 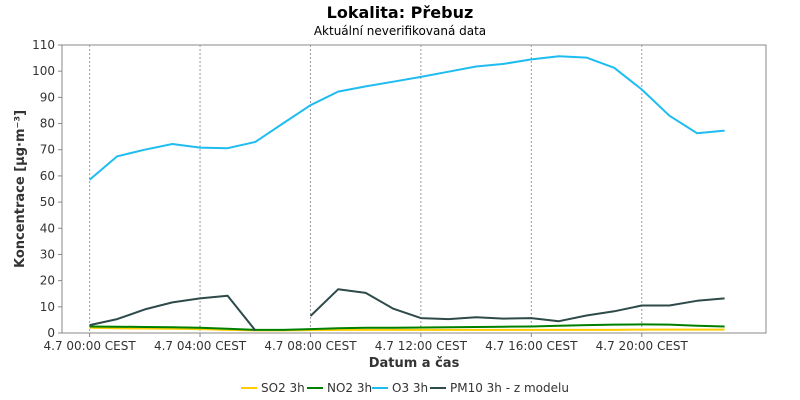 I want to click on legend-label: PM10 3h - z modelu, so click(x=509, y=388).